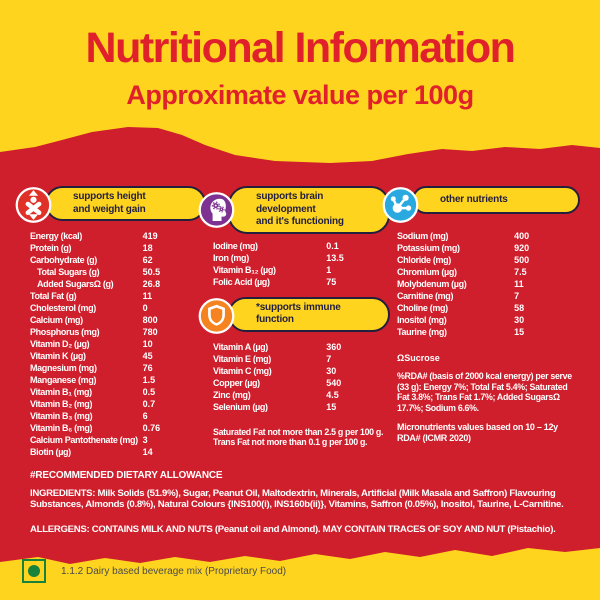  Describe the element at coordinates (68, 272) in the screenshot. I see `nutrient-label: Total Sugars (g)` at that location.